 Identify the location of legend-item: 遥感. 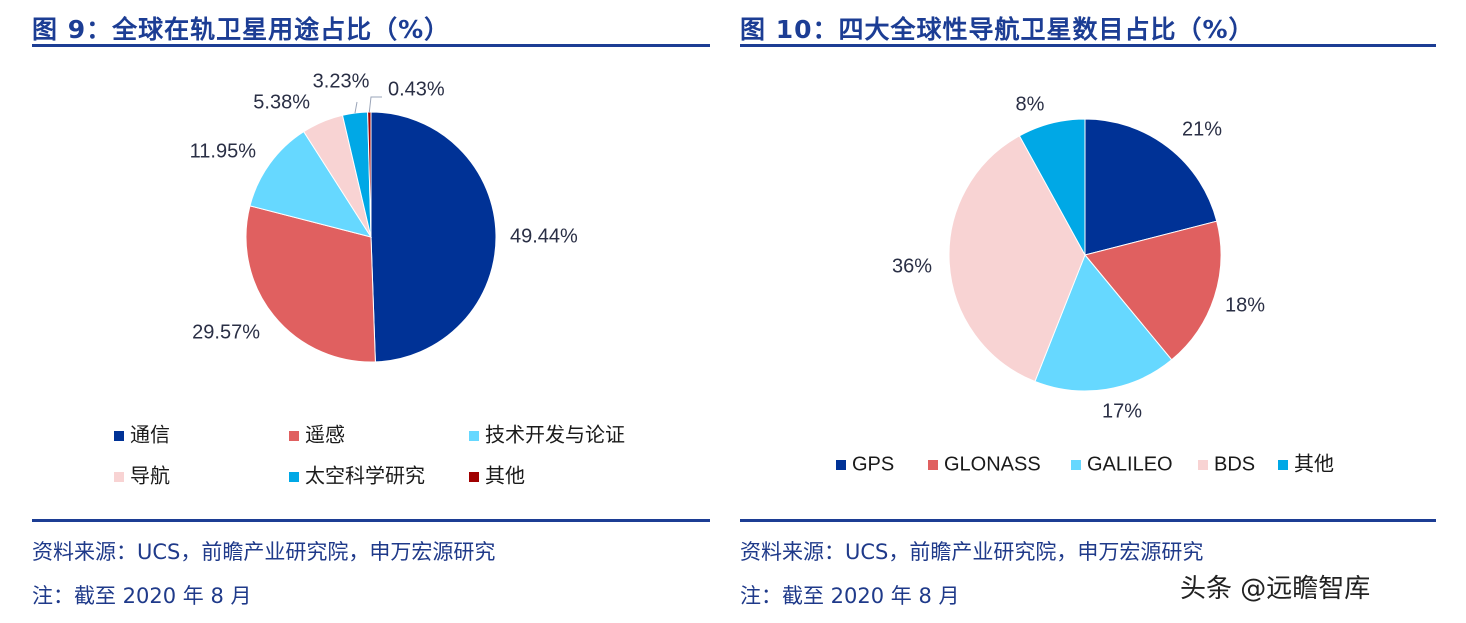
(317, 435).